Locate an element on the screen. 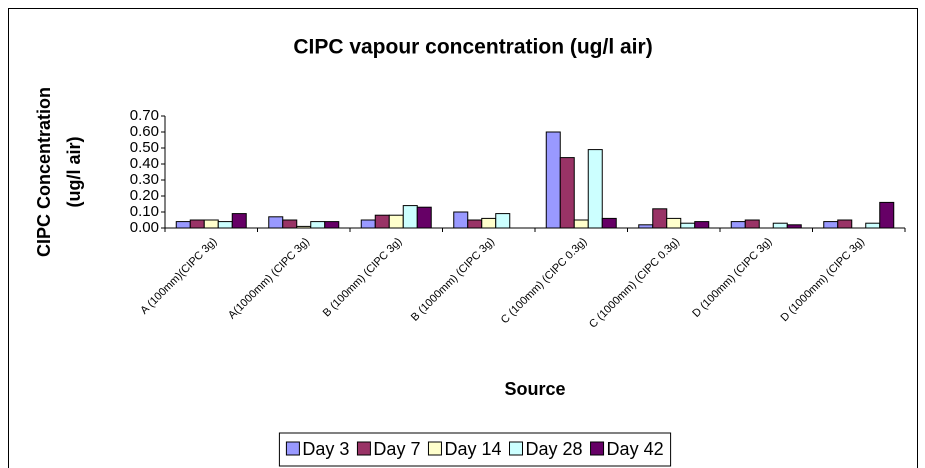 The height and width of the screenshot is (468, 925). y-tick-label: 0.20 is located at coordinates (144, 195).